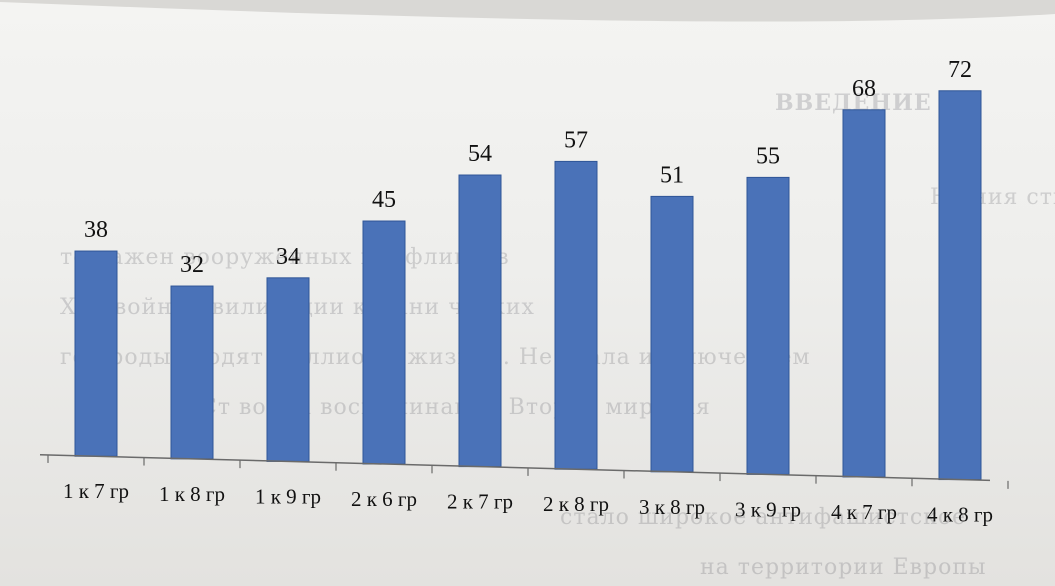 This screenshot has width=1055, height=586. I want to click on x-tick-label-6: 2 к 8 гр, so click(576, 504).